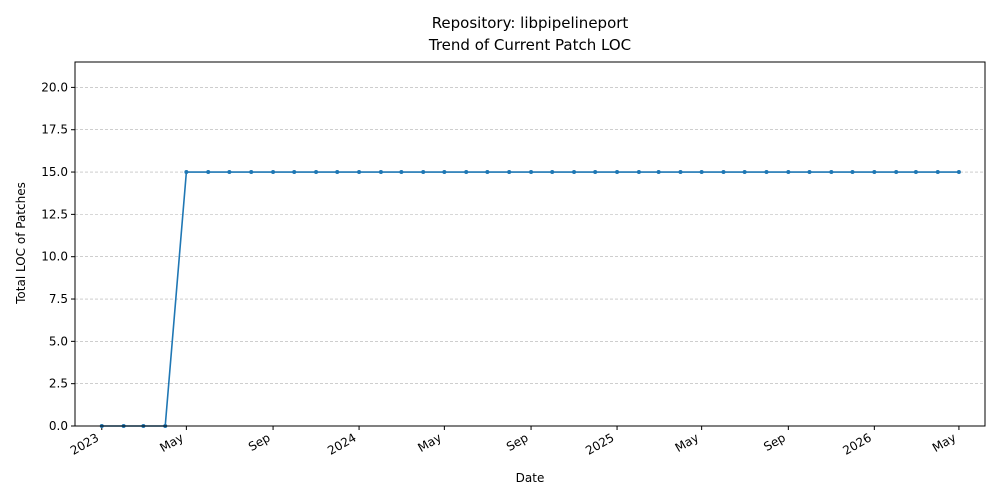 The width and height of the screenshot is (1000, 500). What do you see at coordinates (54, 130) in the screenshot?
I see `y-tick-label: 17.5` at bounding box center [54, 130].